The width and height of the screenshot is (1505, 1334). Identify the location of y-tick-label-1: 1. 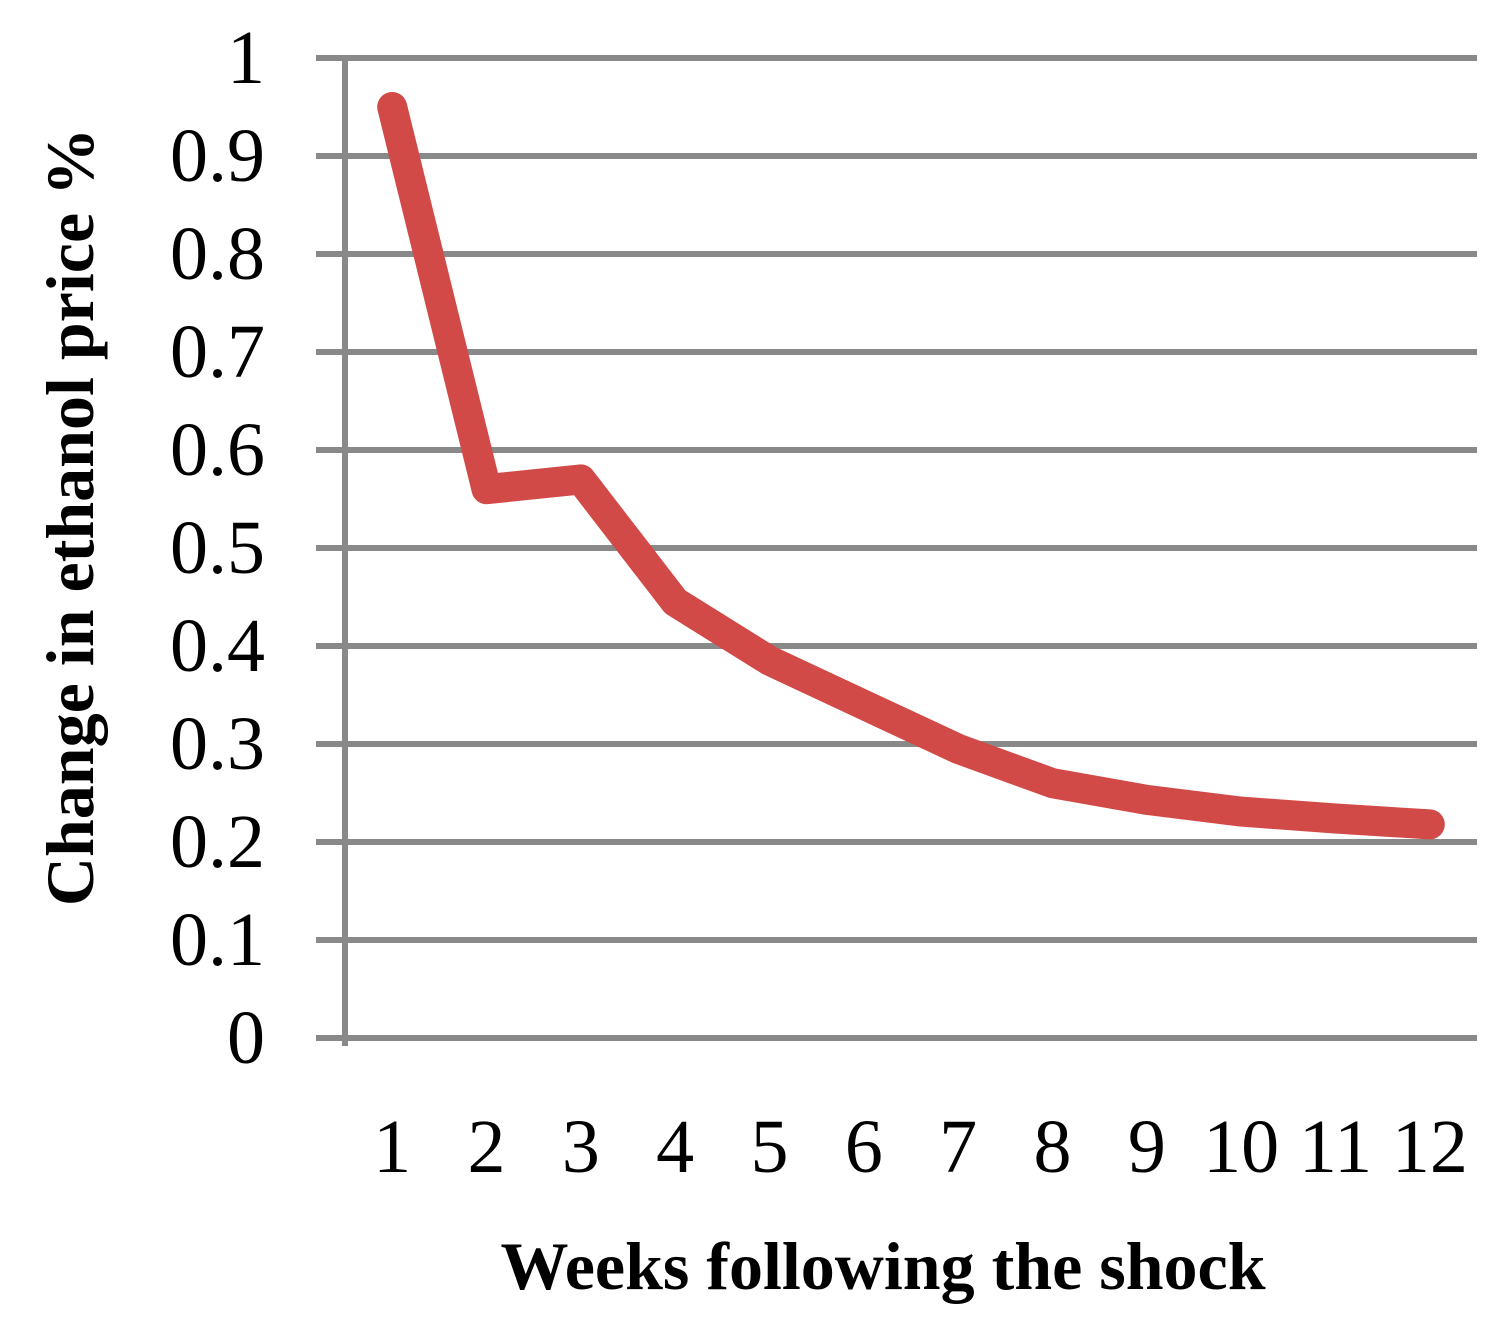
(246, 58).